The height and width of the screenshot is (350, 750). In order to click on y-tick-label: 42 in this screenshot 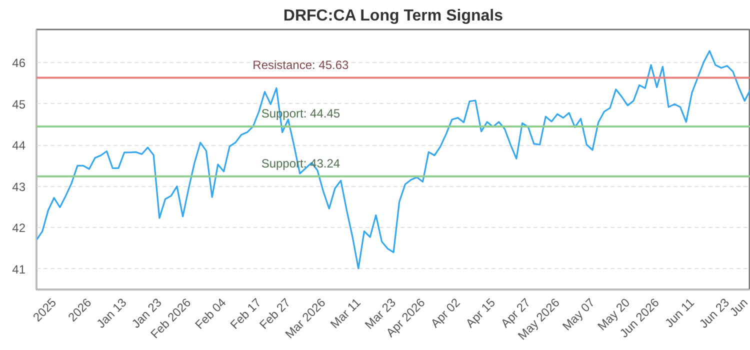, I will do `click(19, 228)`.